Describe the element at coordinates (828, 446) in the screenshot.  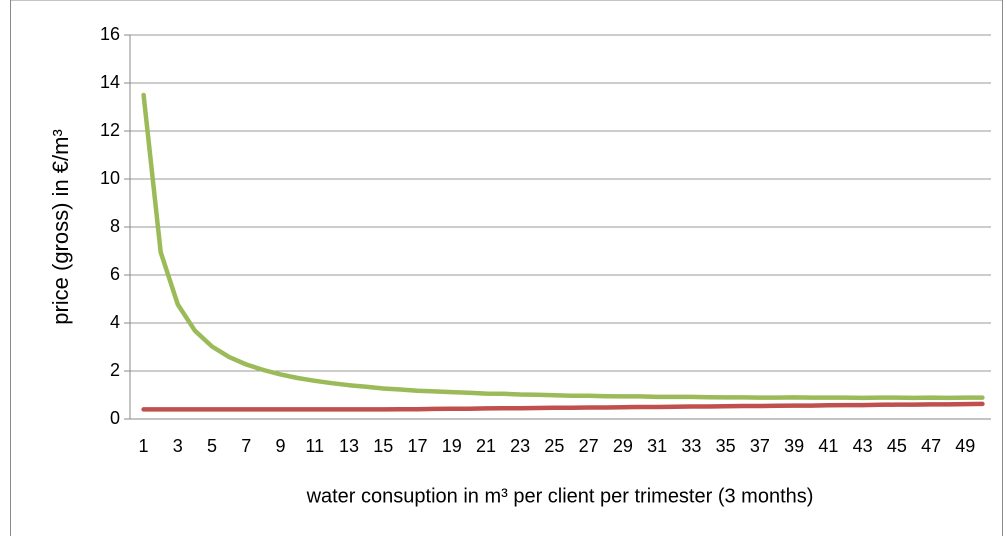
I see `x-tick-label: 41` at that location.